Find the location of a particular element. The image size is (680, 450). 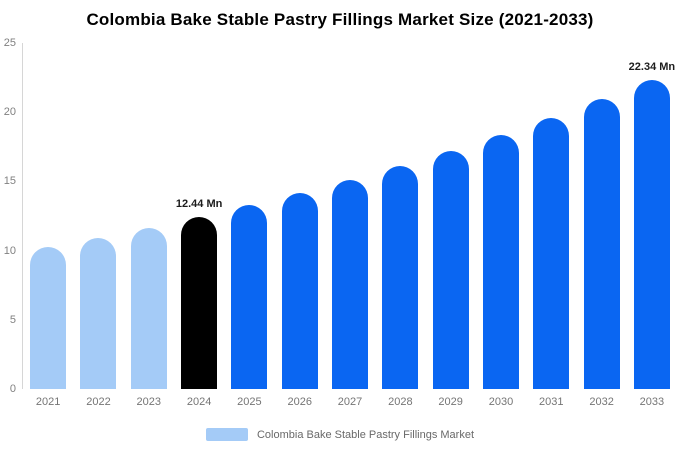

bar-slot: 2028 is located at coordinates (400, 225).